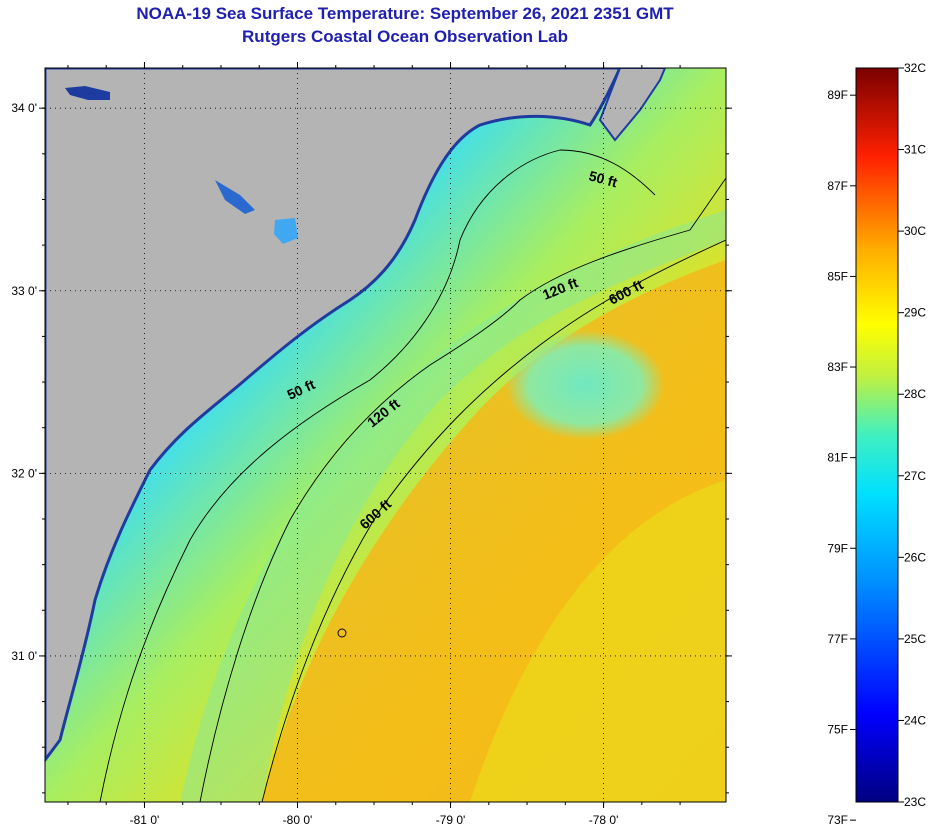 The height and width of the screenshot is (832, 936). Describe the element at coordinates (837, 458) in the screenshot. I see `colorbar-f-label: 81F` at that location.